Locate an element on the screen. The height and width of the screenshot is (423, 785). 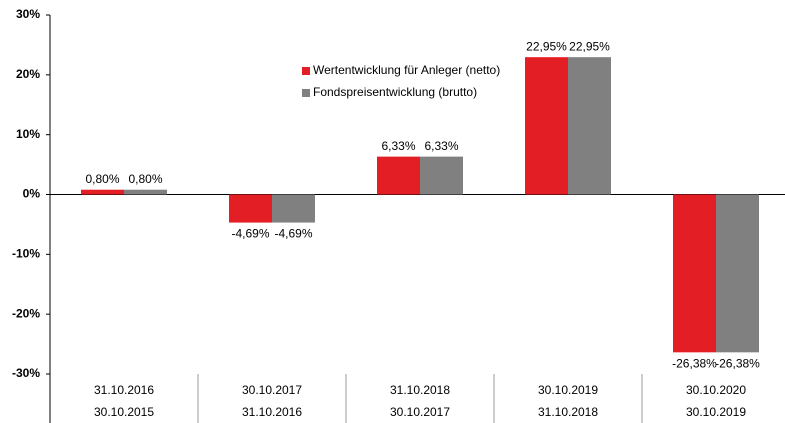
x-tick-label: 30.10.2020 is located at coordinates (716, 390).